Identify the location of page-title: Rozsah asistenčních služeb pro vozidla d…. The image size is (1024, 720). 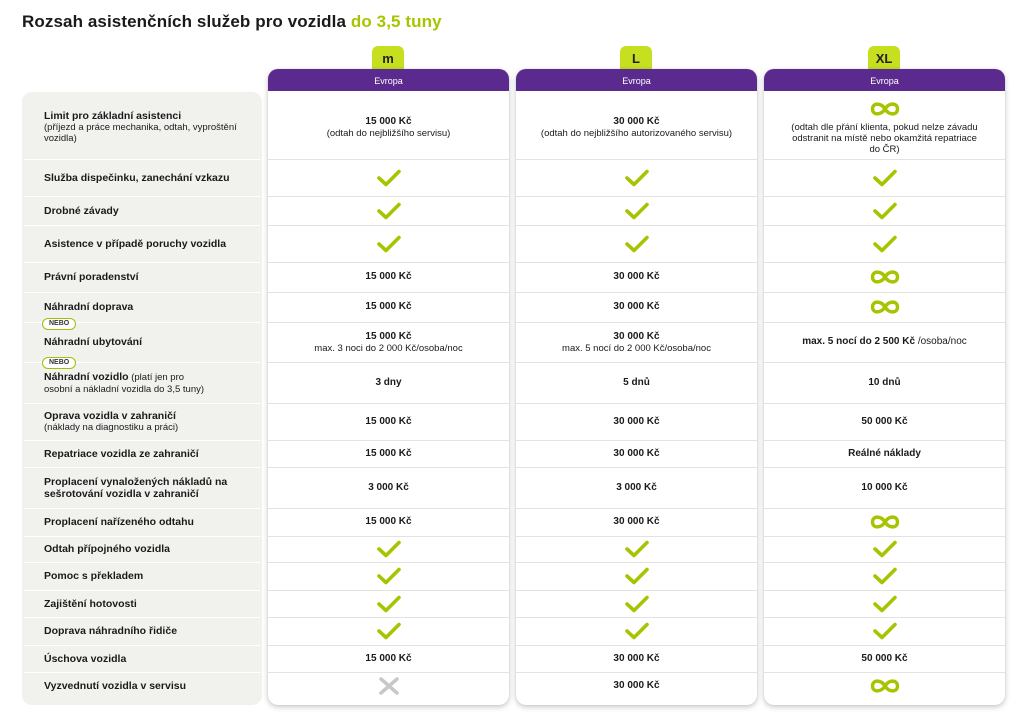
(232, 22).